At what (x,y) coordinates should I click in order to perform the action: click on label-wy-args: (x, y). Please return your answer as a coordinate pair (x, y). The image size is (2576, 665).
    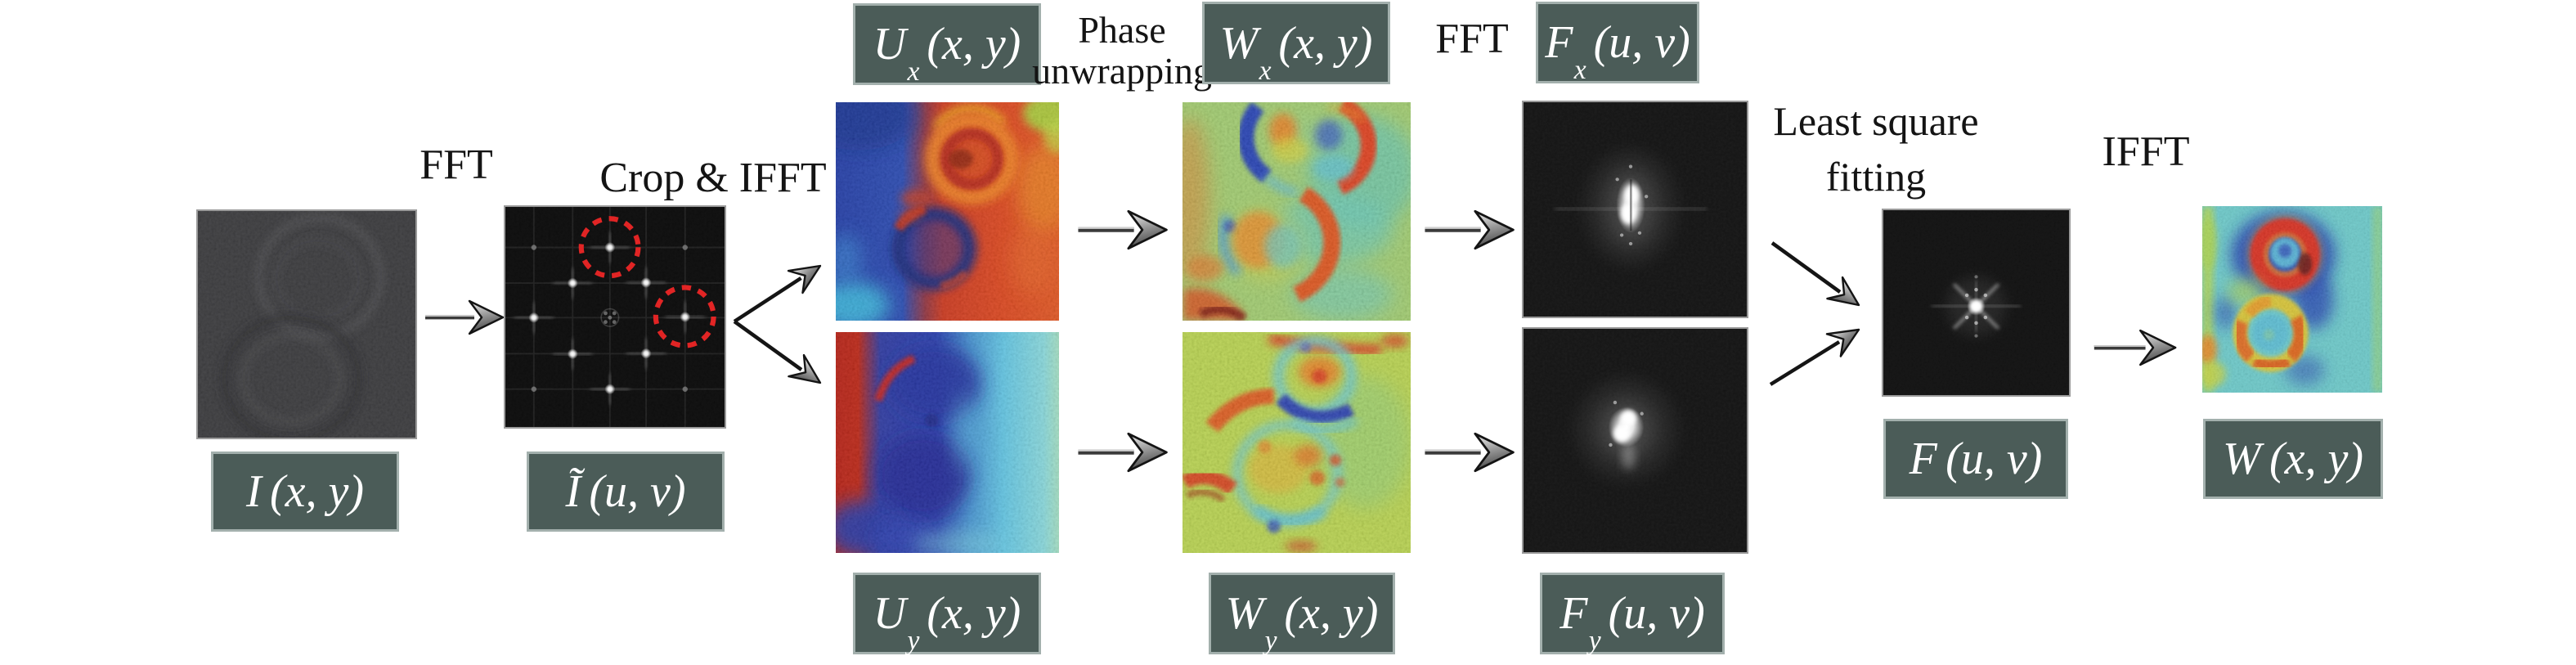
    Looking at the image, I should click on (1332, 613).